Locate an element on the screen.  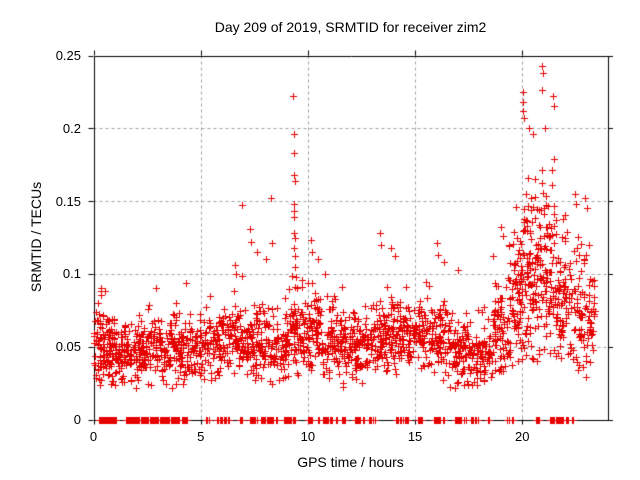
x-tick-label: 10 is located at coordinates (308, 436).